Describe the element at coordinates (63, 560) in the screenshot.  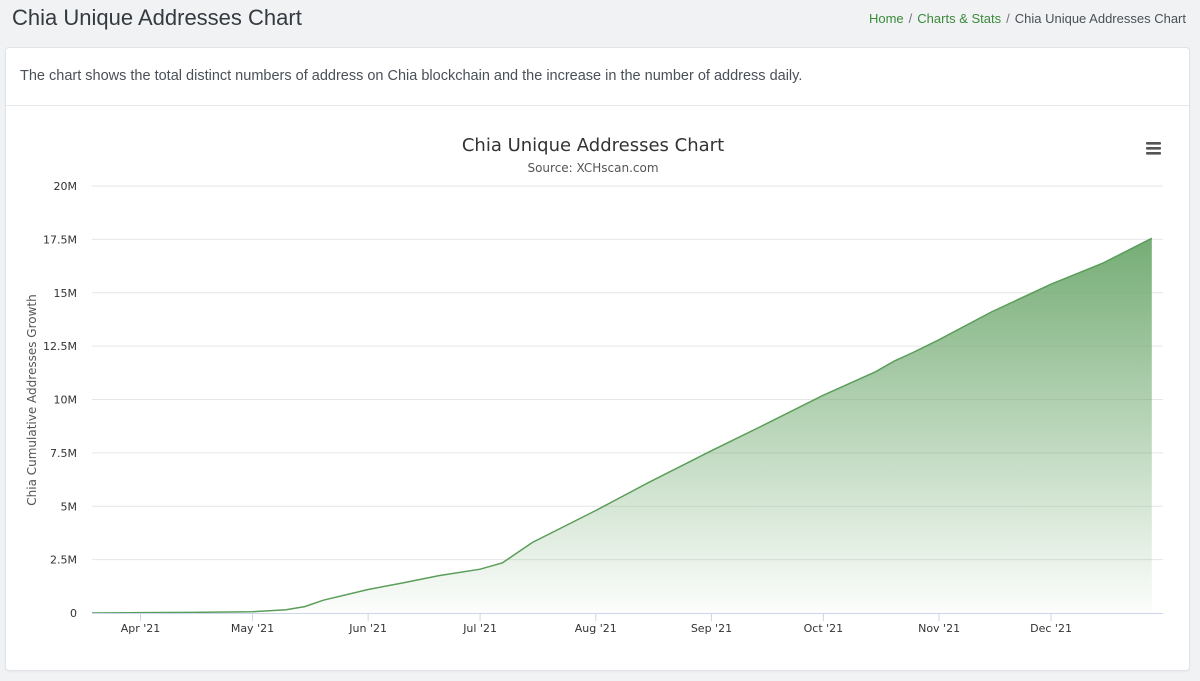
I see `y-tick-label: 2.5M` at that location.